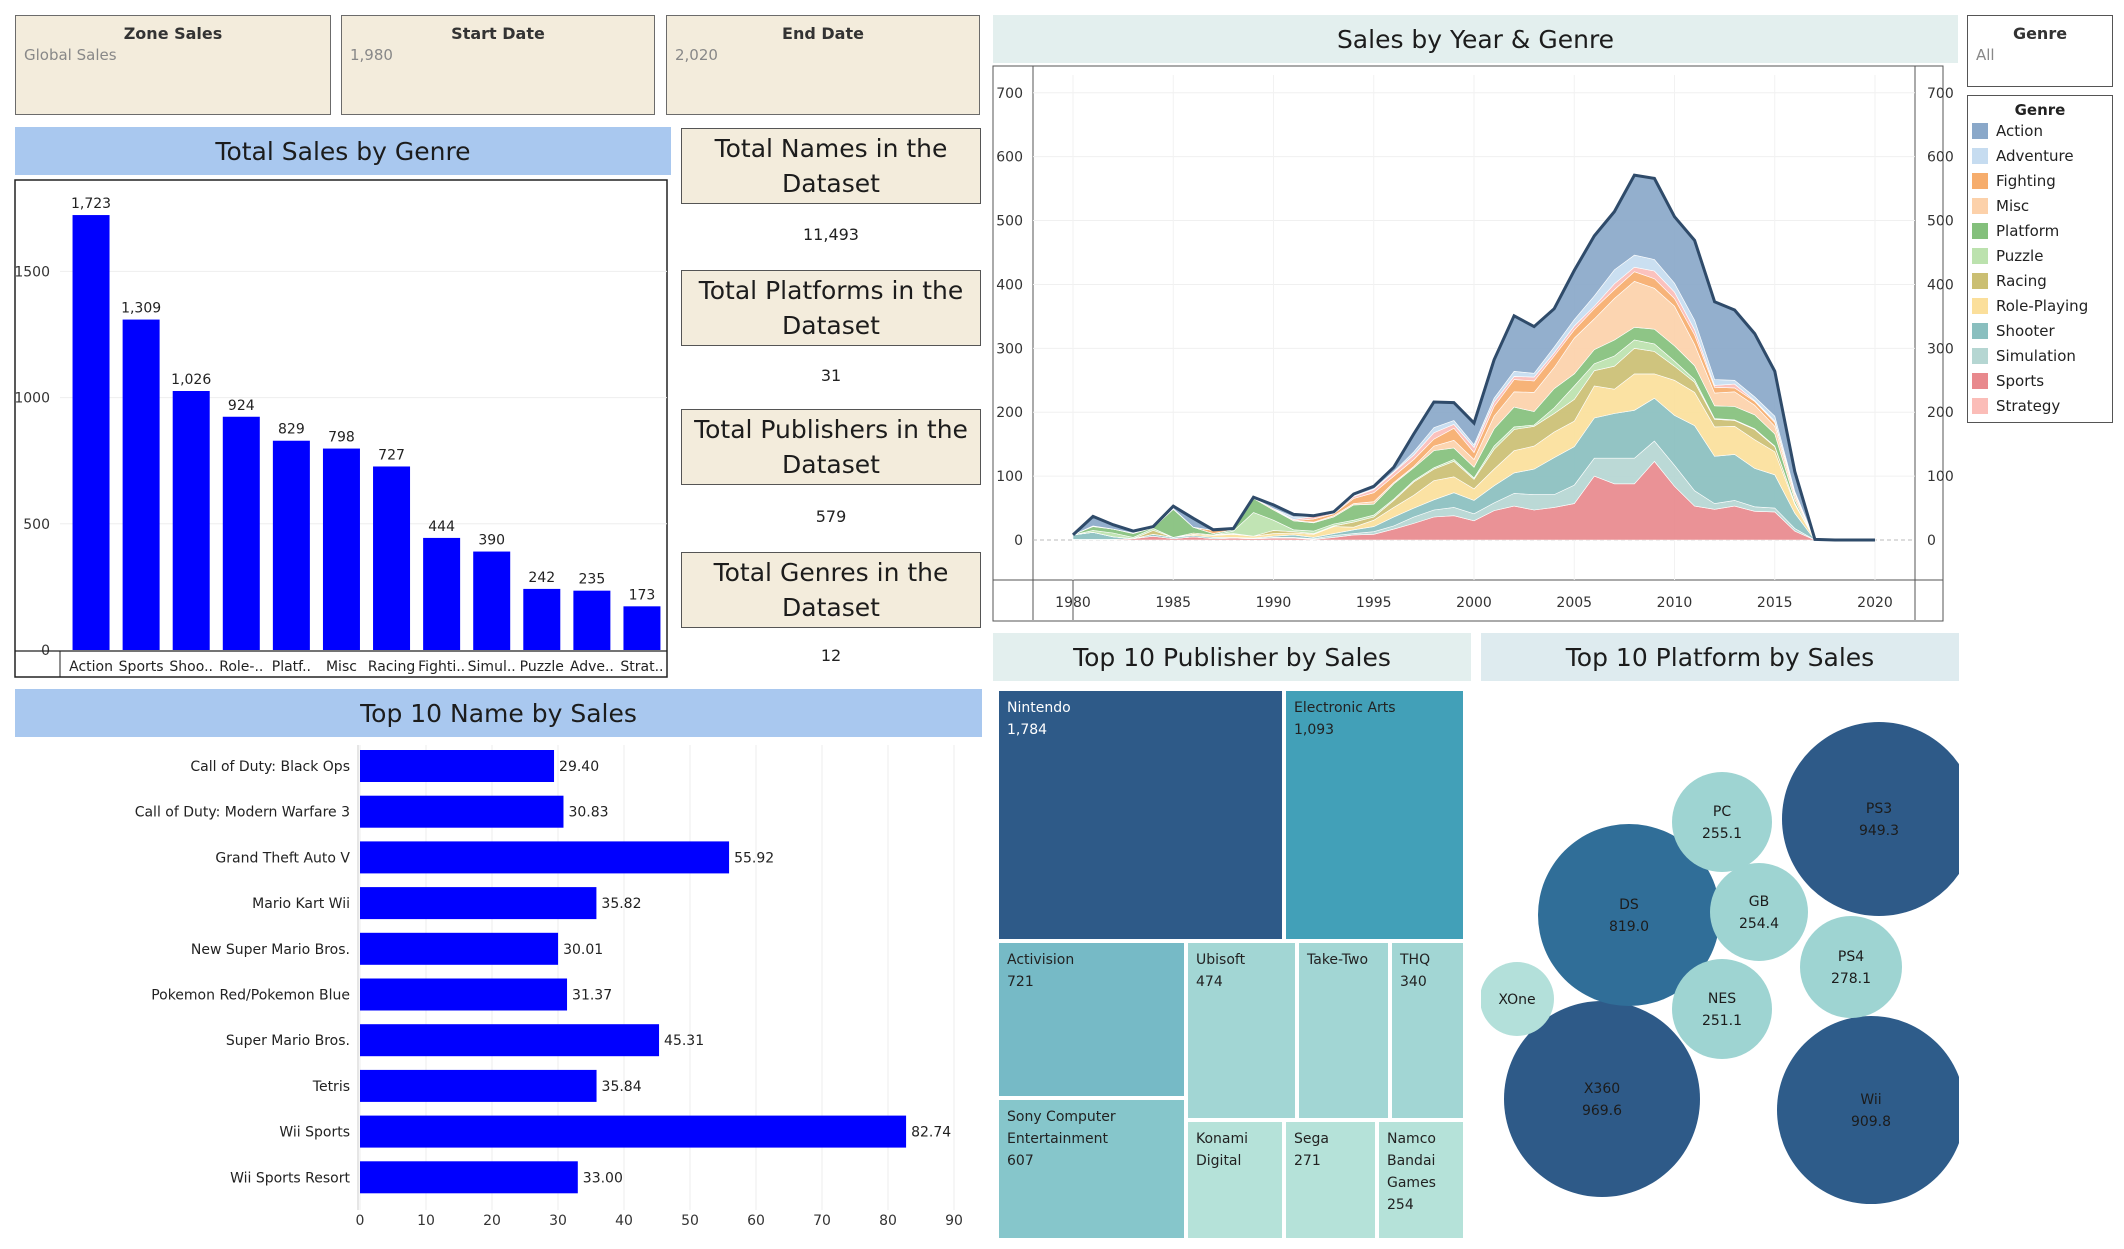 Image resolution: width=2124 pixels, height=1249 pixels. I want to click on legend-item: Strategy, so click(2016, 406).